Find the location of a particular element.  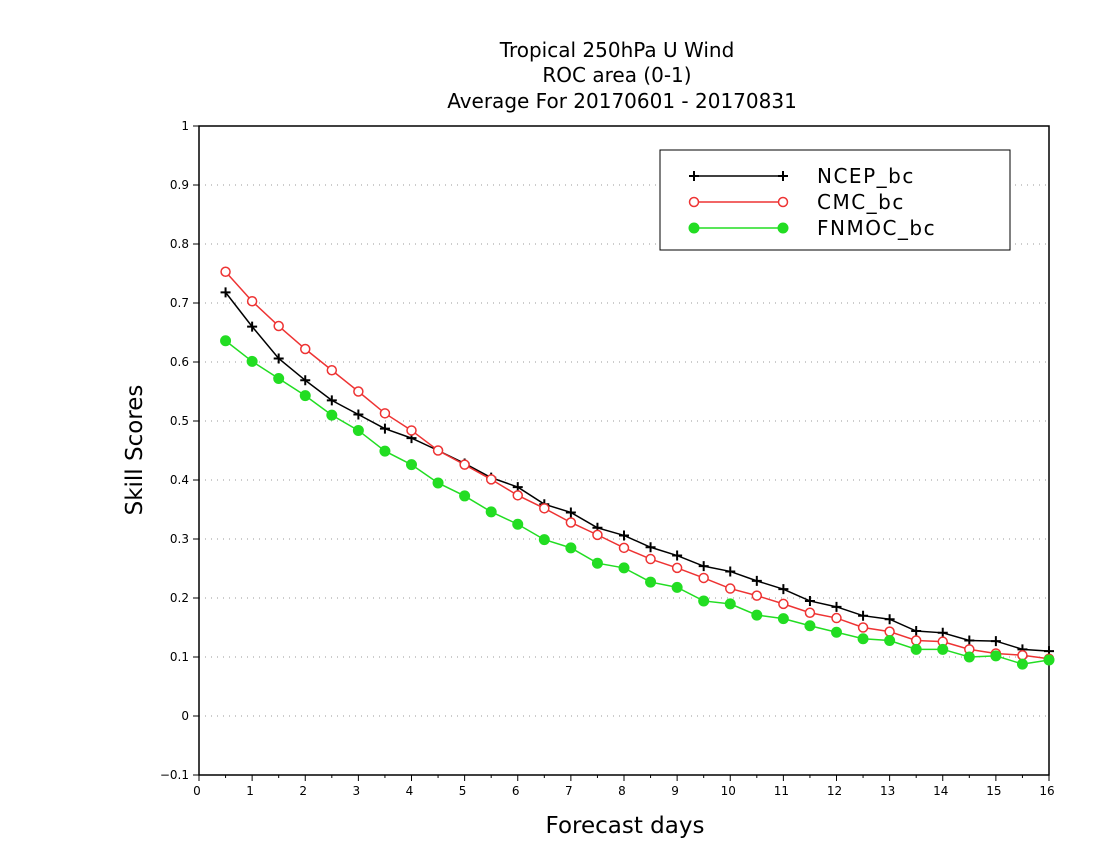

y-tick-label: 1 is located at coordinates (185, 126).